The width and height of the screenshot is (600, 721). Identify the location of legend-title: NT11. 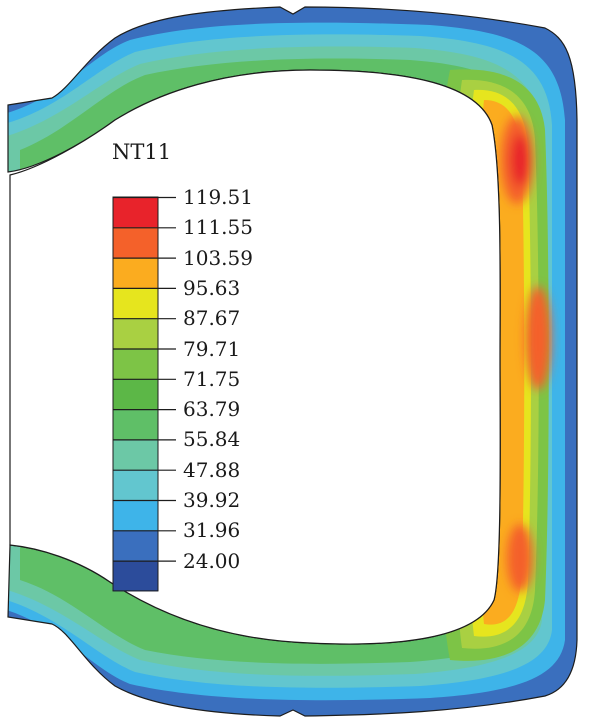
(142, 152).